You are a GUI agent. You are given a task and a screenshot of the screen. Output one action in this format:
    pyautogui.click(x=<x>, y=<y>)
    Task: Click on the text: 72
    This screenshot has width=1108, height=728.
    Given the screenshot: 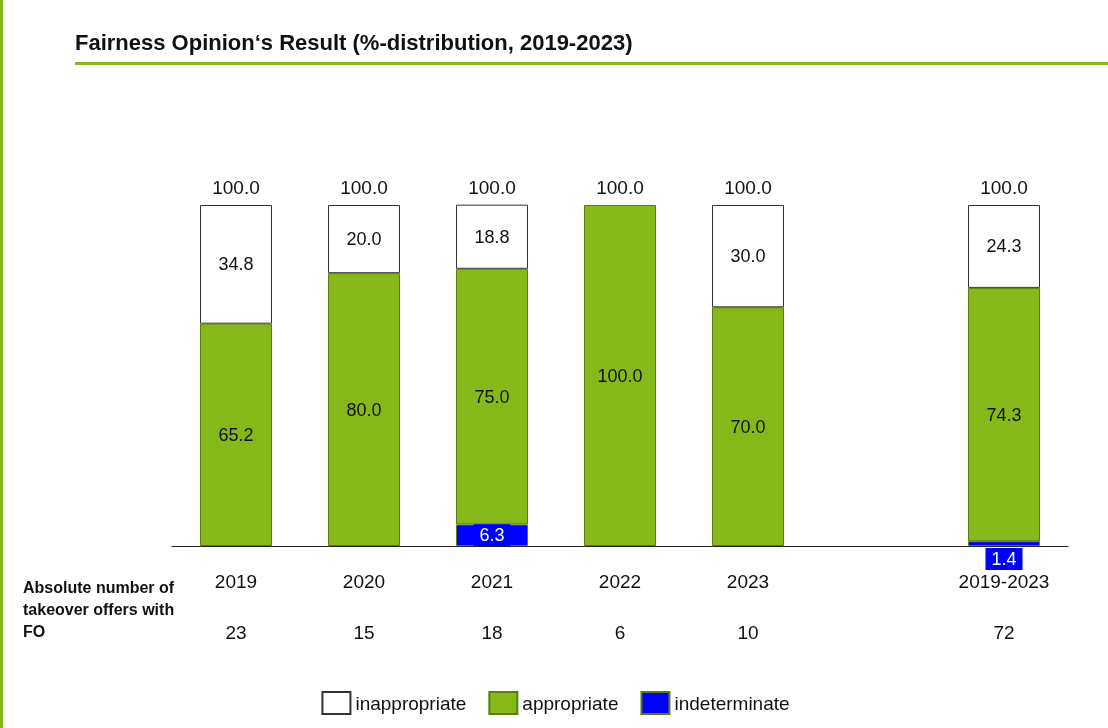 What is the action you would take?
    pyautogui.click(x=1004, y=632)
    